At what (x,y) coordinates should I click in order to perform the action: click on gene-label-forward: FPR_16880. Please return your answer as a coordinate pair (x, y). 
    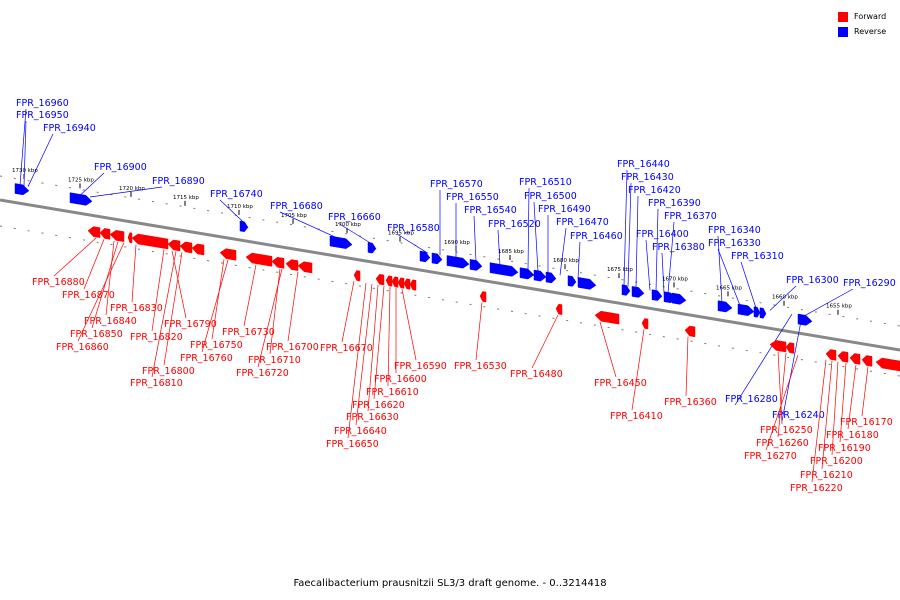
    Looking at the image, I should click on (58, 282).